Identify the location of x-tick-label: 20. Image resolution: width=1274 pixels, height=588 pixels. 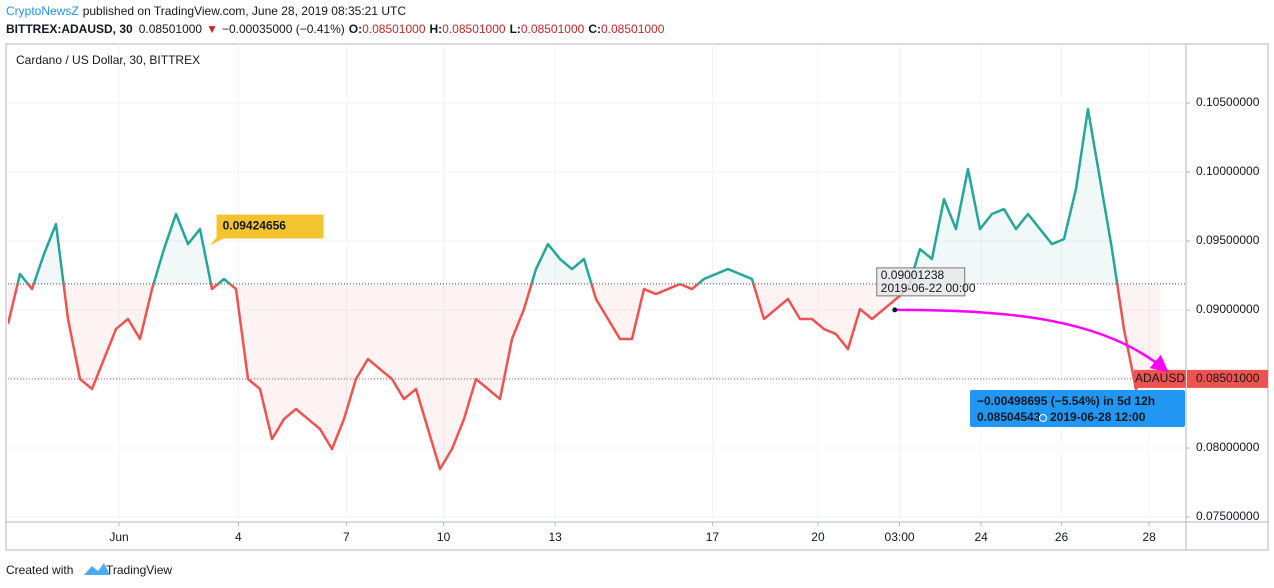
(818, 537).